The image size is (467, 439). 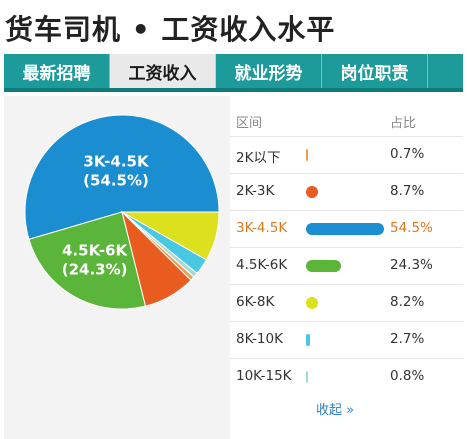 I want to click on column-header-range: 区间, so click(x=249, y=123).